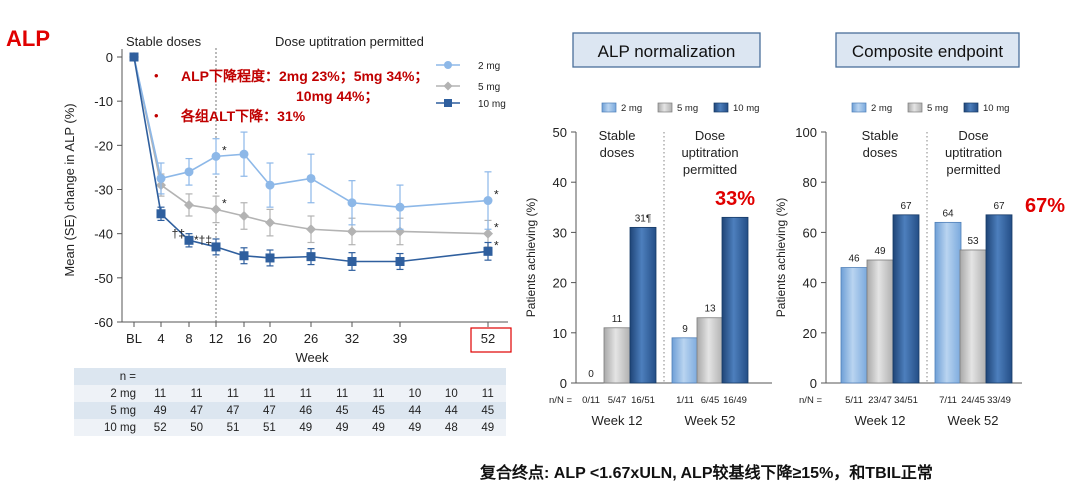  I want to click on highlight-callout: 67%, so click(1045, 206).